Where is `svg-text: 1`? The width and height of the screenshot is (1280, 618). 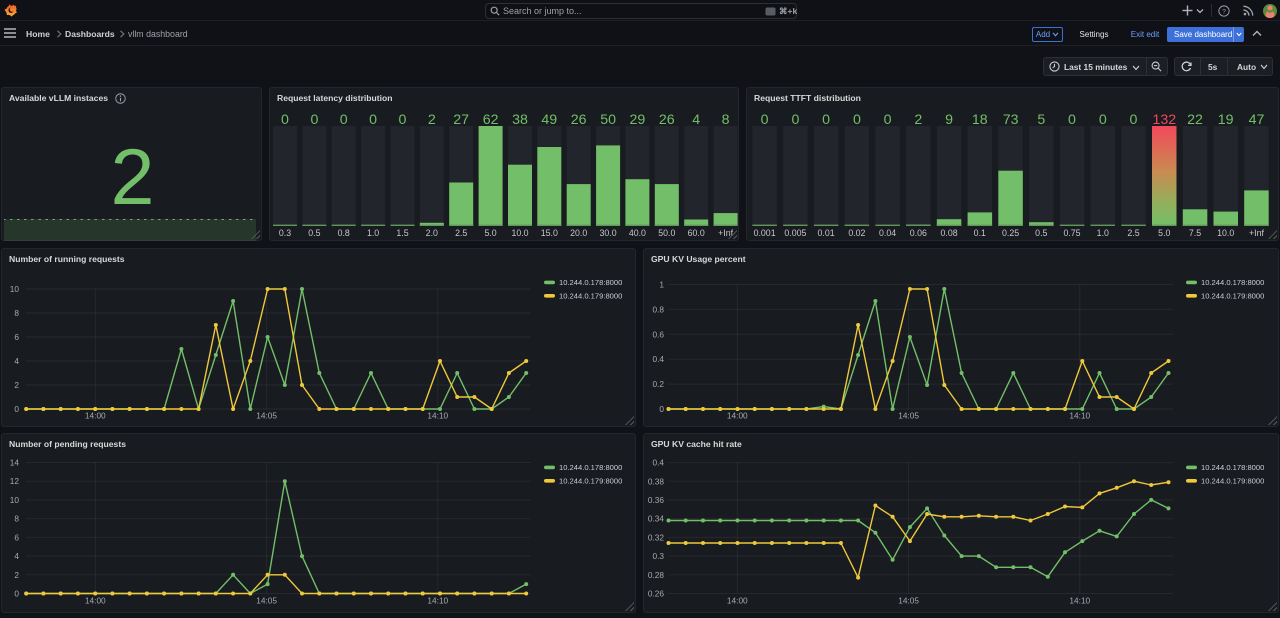 svg-text: 1 is located at coordinates (661, 285).